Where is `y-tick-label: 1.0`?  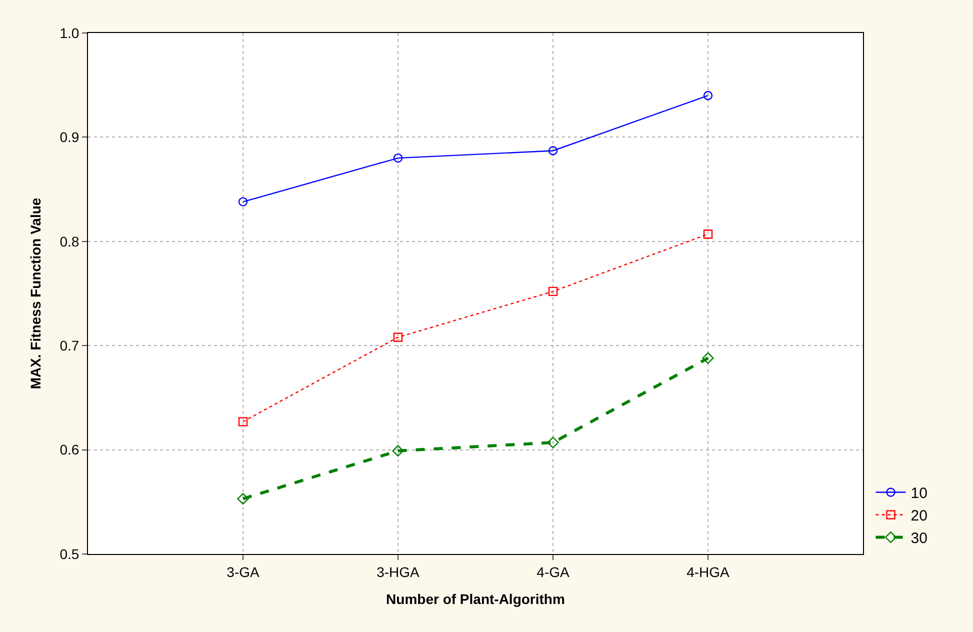
y-tick-label: 1.0 is located at coordinates (70, 32).